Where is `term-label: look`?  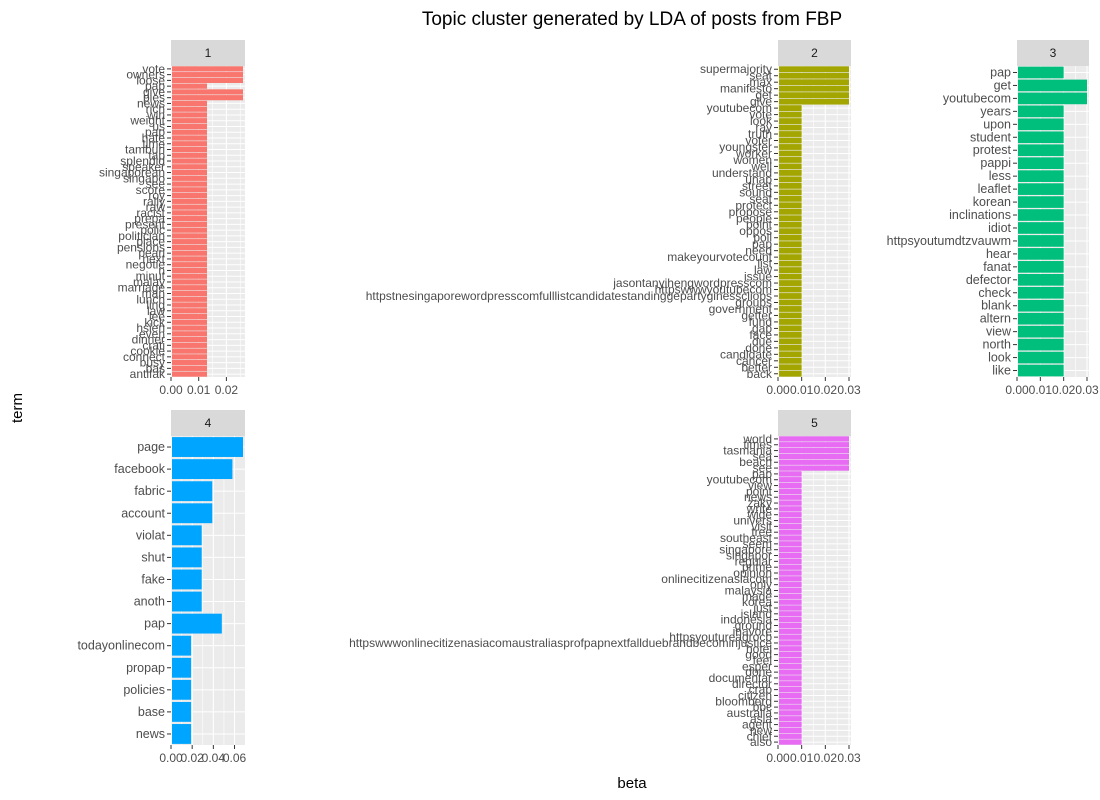 term-label: look is located at coordinates (1000, 358).